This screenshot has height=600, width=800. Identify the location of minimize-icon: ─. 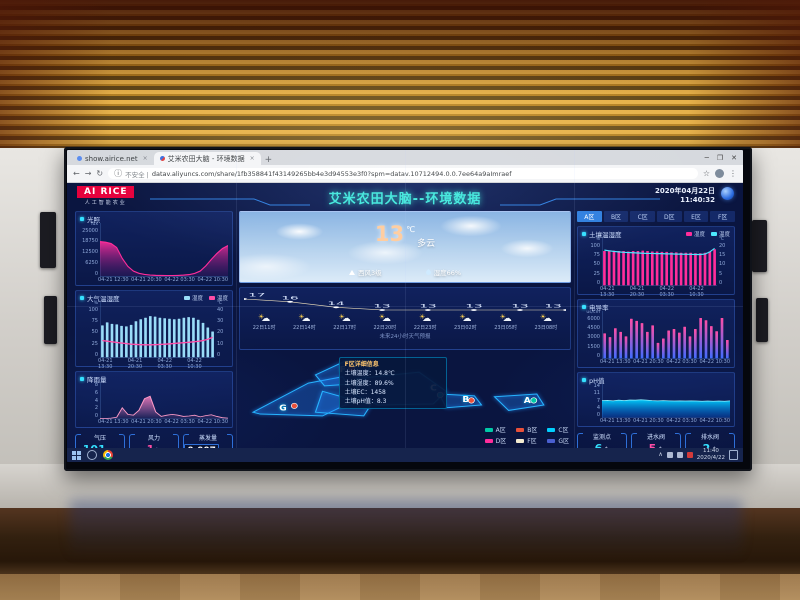
(706, 157).